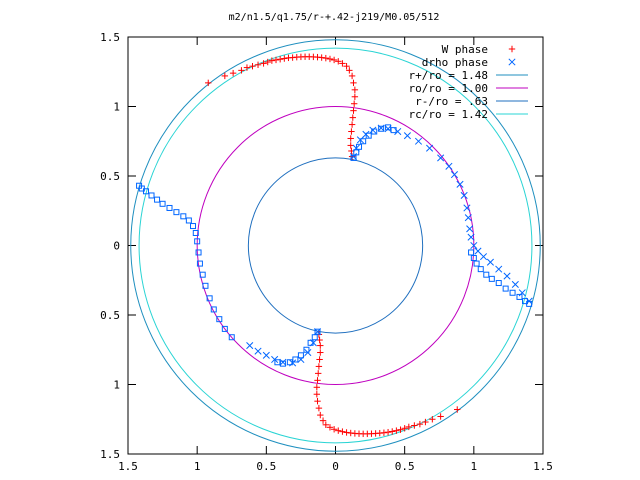 This screenshot has width=640, height=480. What do you see at coordinates (448, 88) in the screenshot?
I see `legend-label: ro/ro = 1.00` at bounding box center [448, 88].